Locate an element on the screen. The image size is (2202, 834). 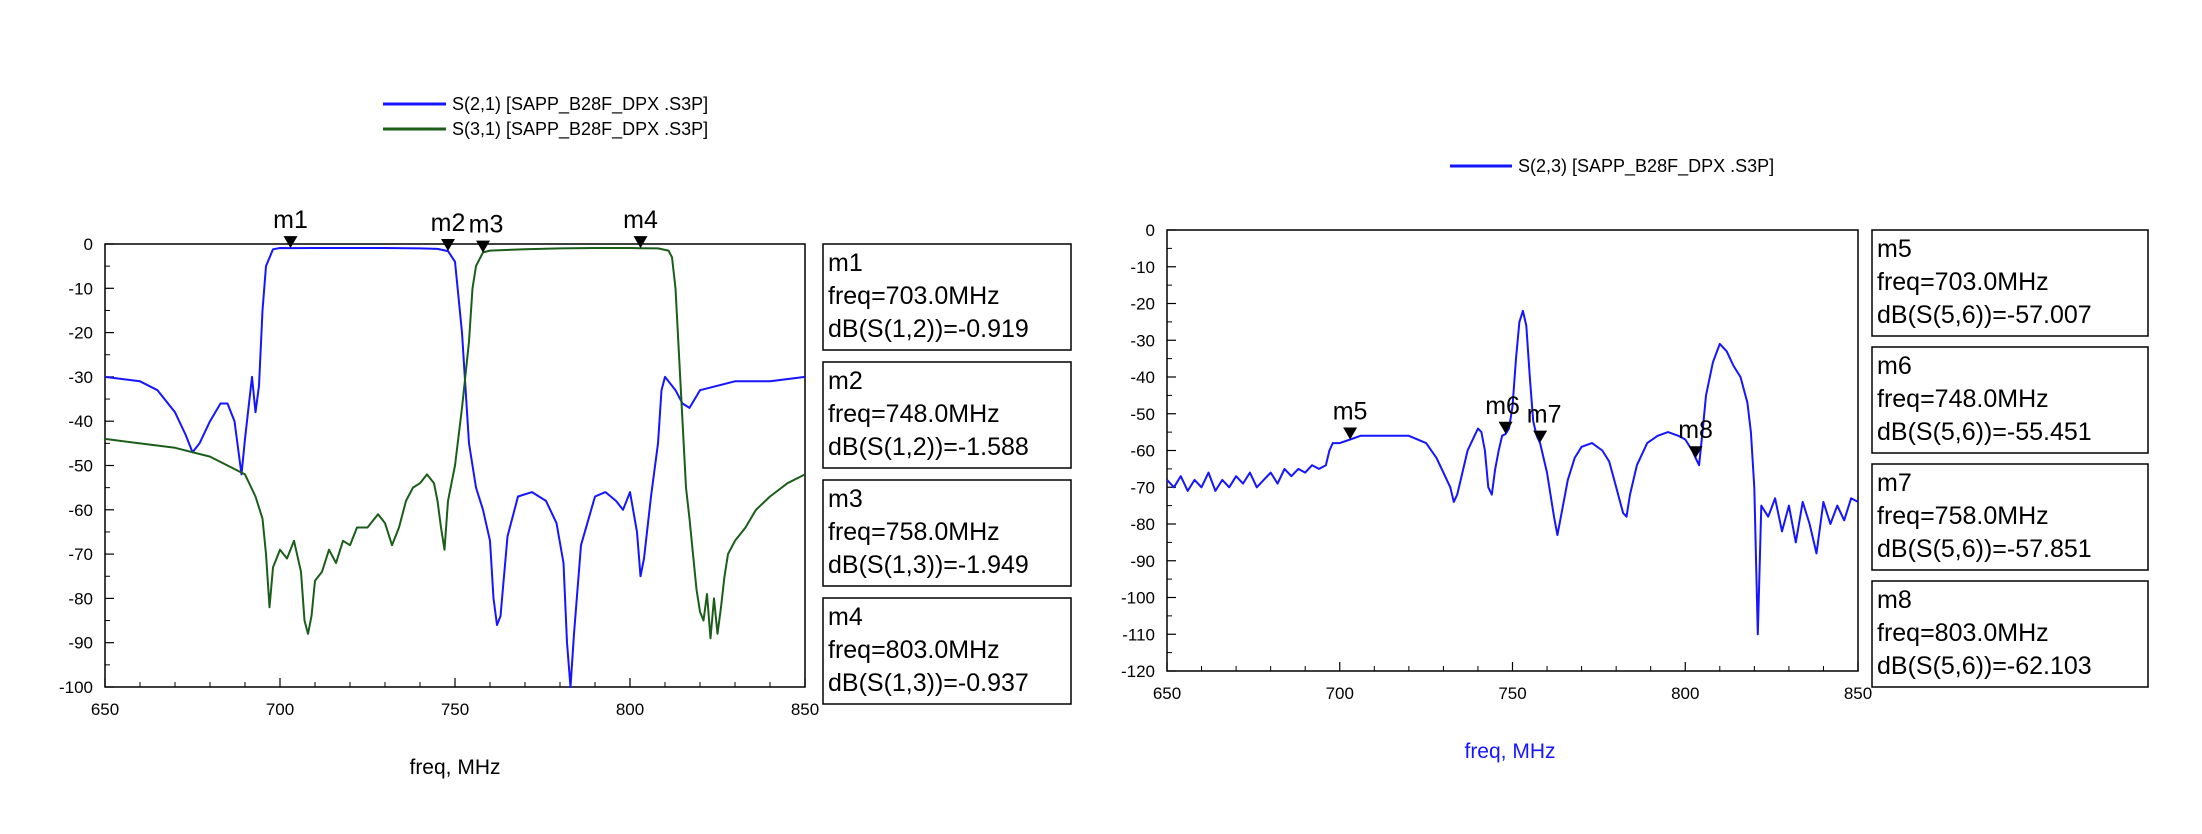
readout-value: dB(S(1,3))=-0.937 is located at coordinates (928, 683).